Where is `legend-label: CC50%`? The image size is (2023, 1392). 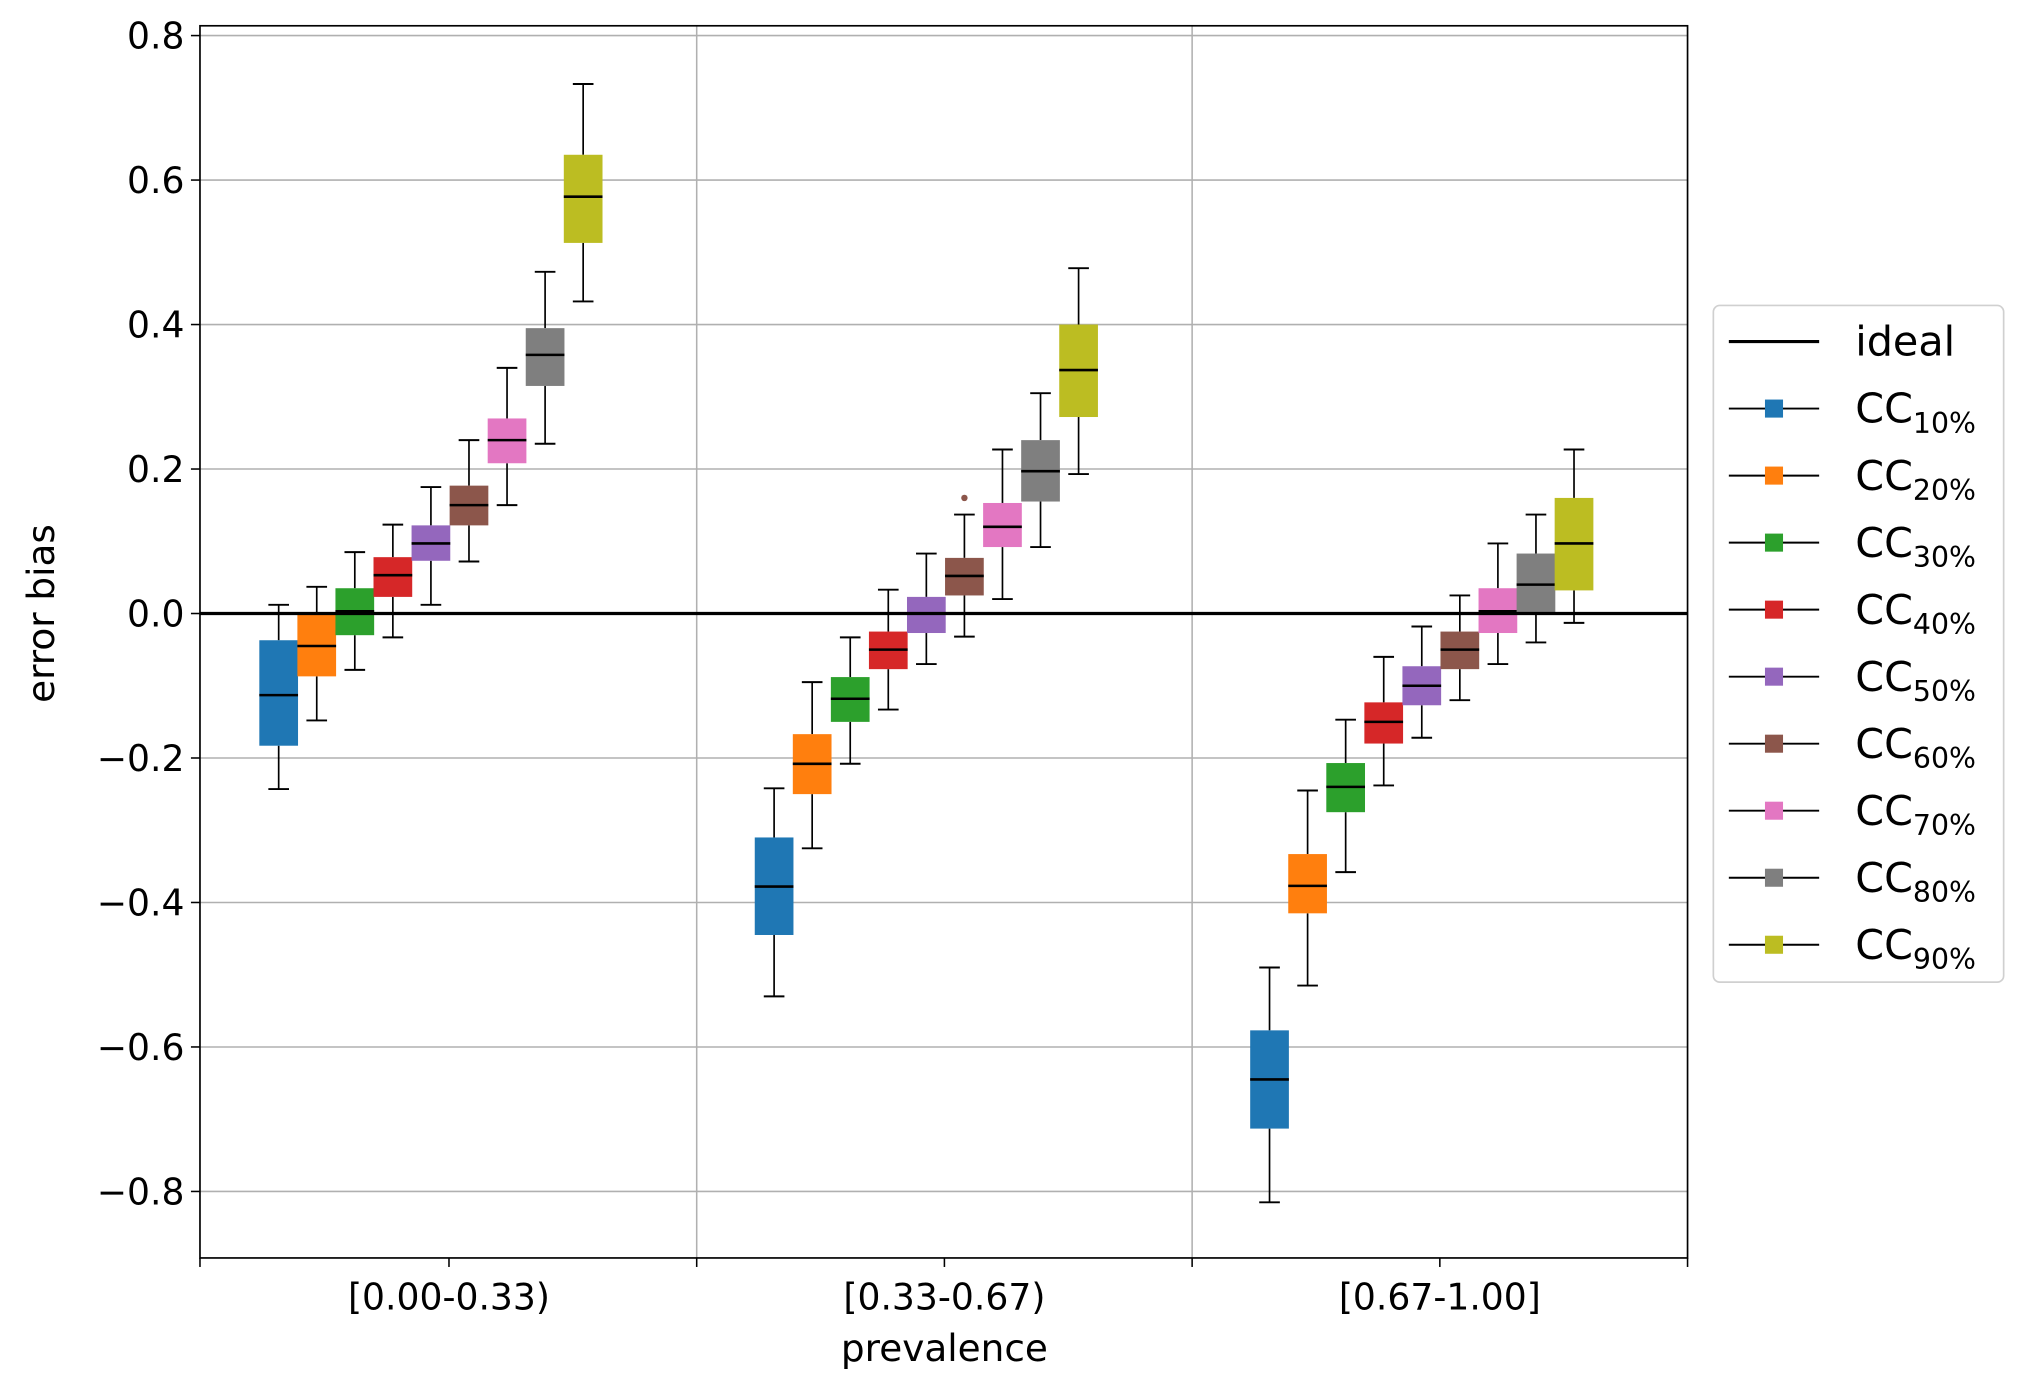 legend-label: CC50% is located at coordinates (1915, 680).